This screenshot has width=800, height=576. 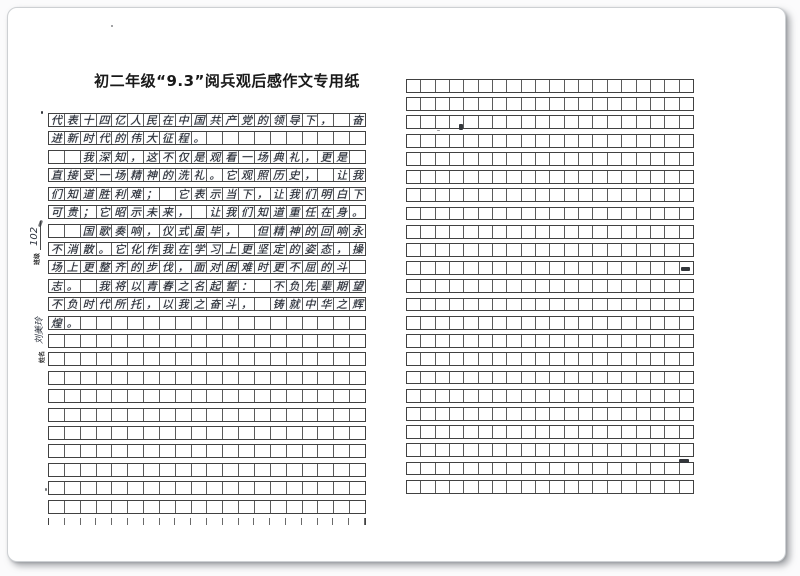 I want to click on grid-cell: 时, so click(x=89, y=304).